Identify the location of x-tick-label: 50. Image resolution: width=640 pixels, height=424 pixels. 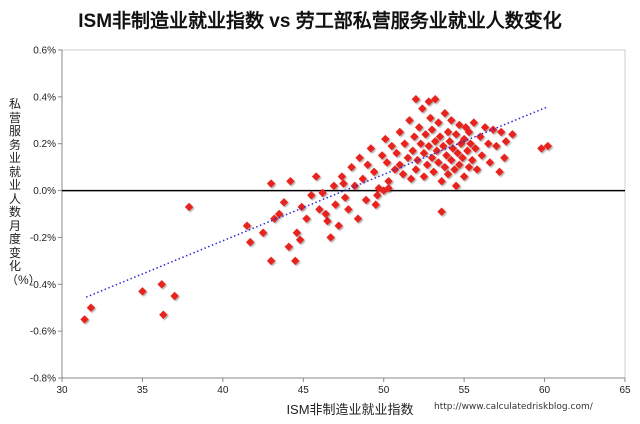
(384, 390).